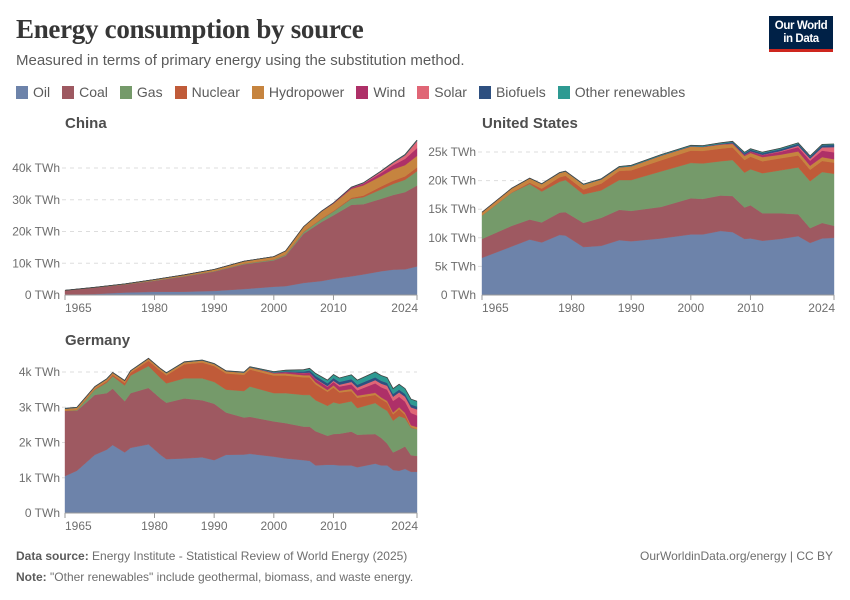 Image resolution: width=850 pixels, height=600 pixels. Describe the element at coordinates (42, 92) in the screenshot. I see `legend-label: Oil` at that location.